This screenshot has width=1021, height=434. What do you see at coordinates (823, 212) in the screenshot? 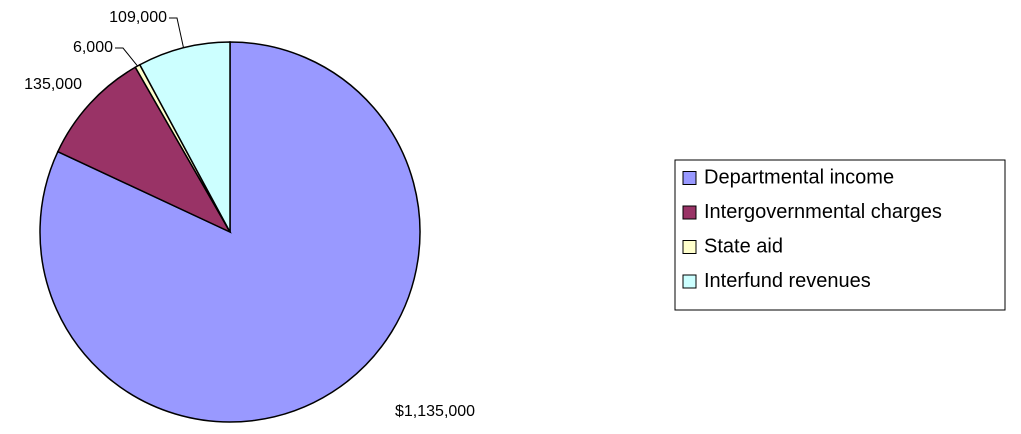
I see `legend-label: Intergovernmental charges` at bounding box center [823, 212].